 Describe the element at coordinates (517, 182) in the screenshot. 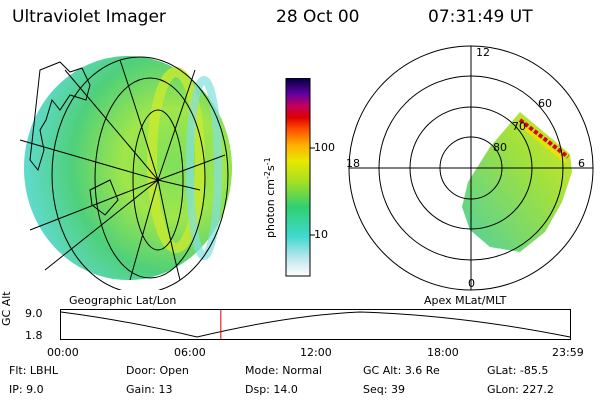

I see `polar-auroral-image` at that location.